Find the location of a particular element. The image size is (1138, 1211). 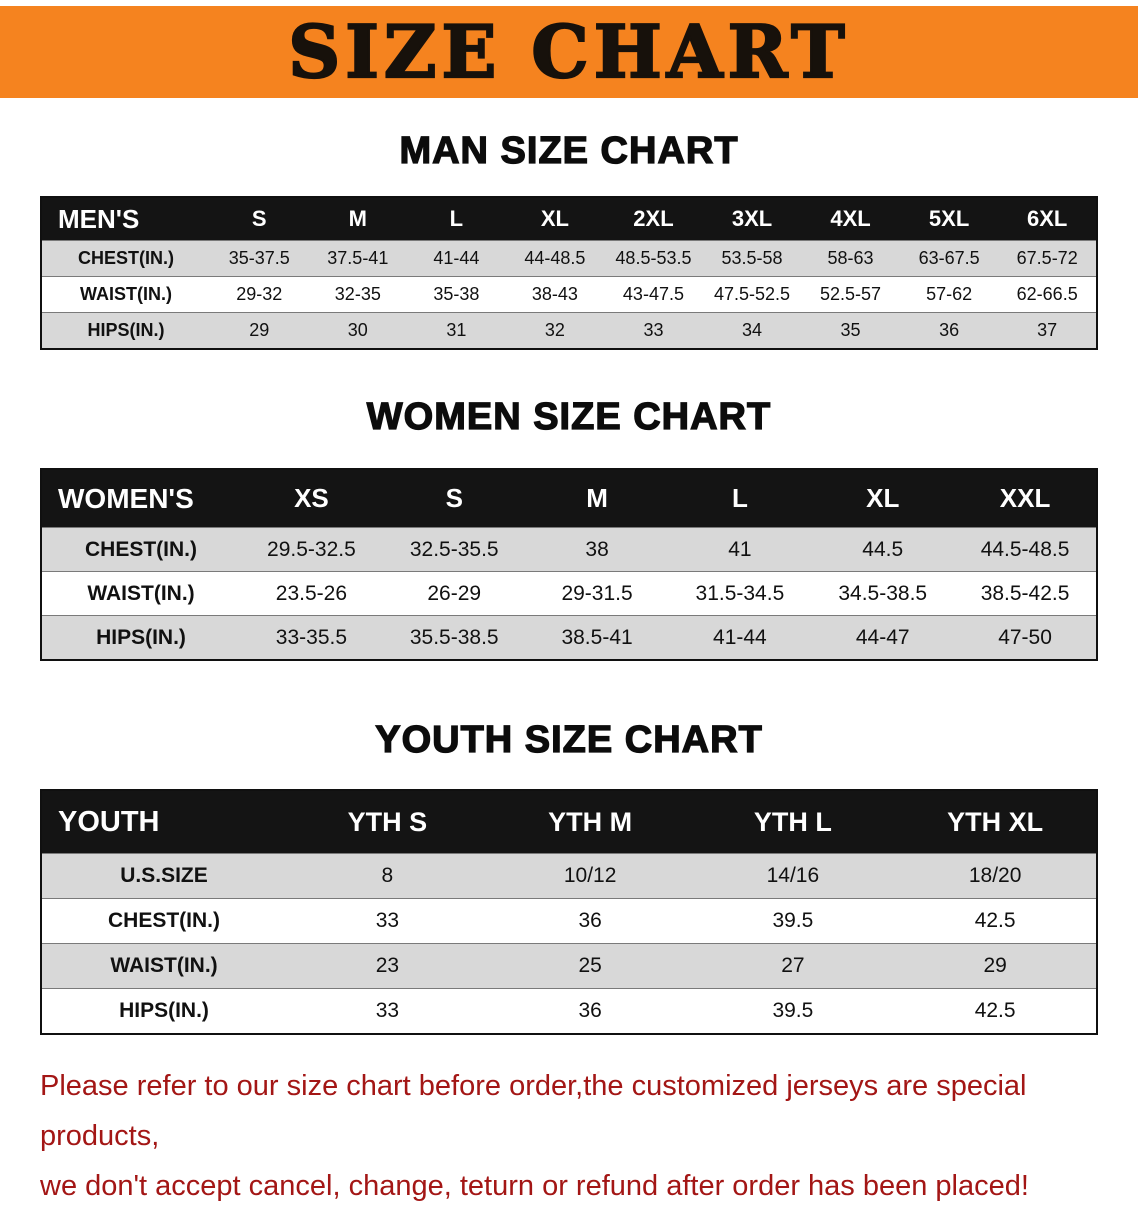

data-cell: 33-35.5 is located at coordinates (311, 637).